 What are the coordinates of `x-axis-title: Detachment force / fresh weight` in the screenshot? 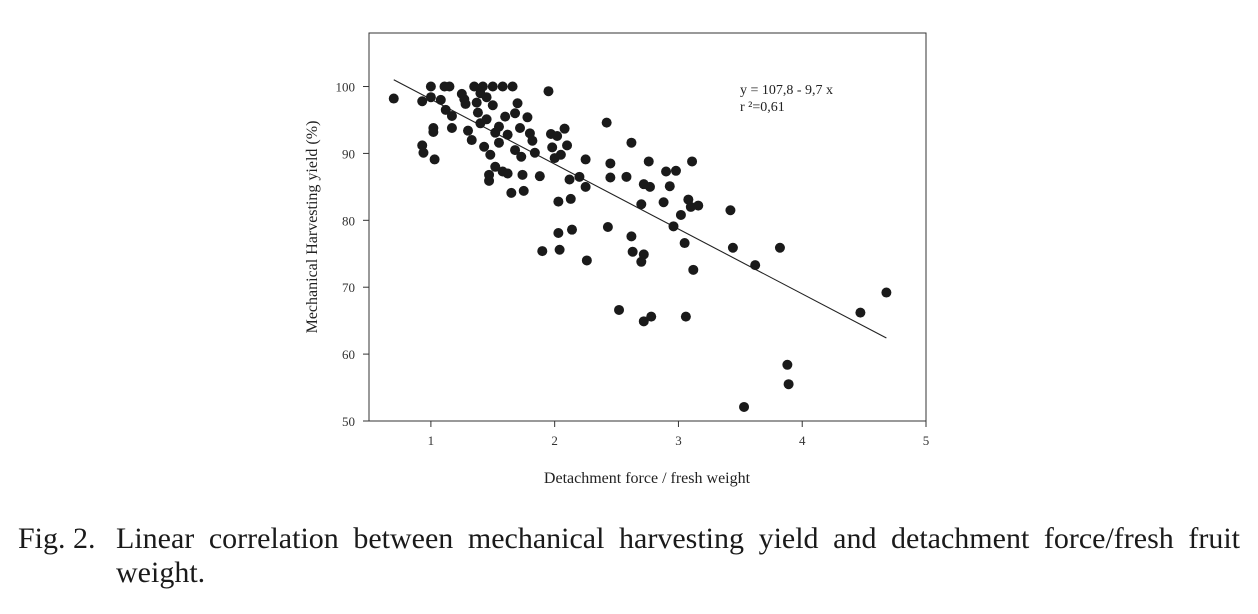 It's located at (647, 478).